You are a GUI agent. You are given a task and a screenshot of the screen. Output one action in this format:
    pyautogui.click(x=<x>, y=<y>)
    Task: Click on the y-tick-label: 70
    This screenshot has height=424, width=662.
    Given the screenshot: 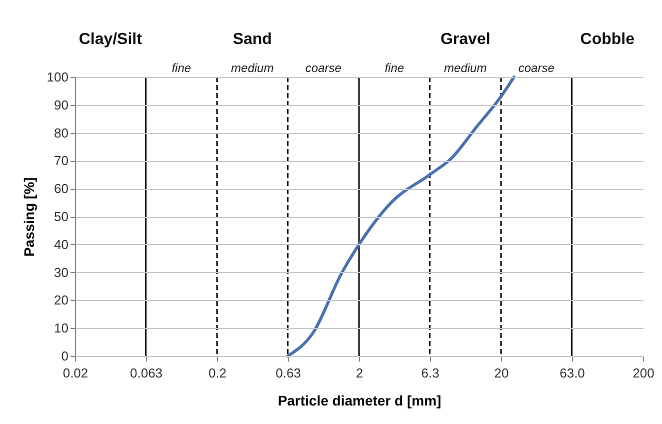 What is the action you would take?
    pyautogui.click(x=61, y=160)
    